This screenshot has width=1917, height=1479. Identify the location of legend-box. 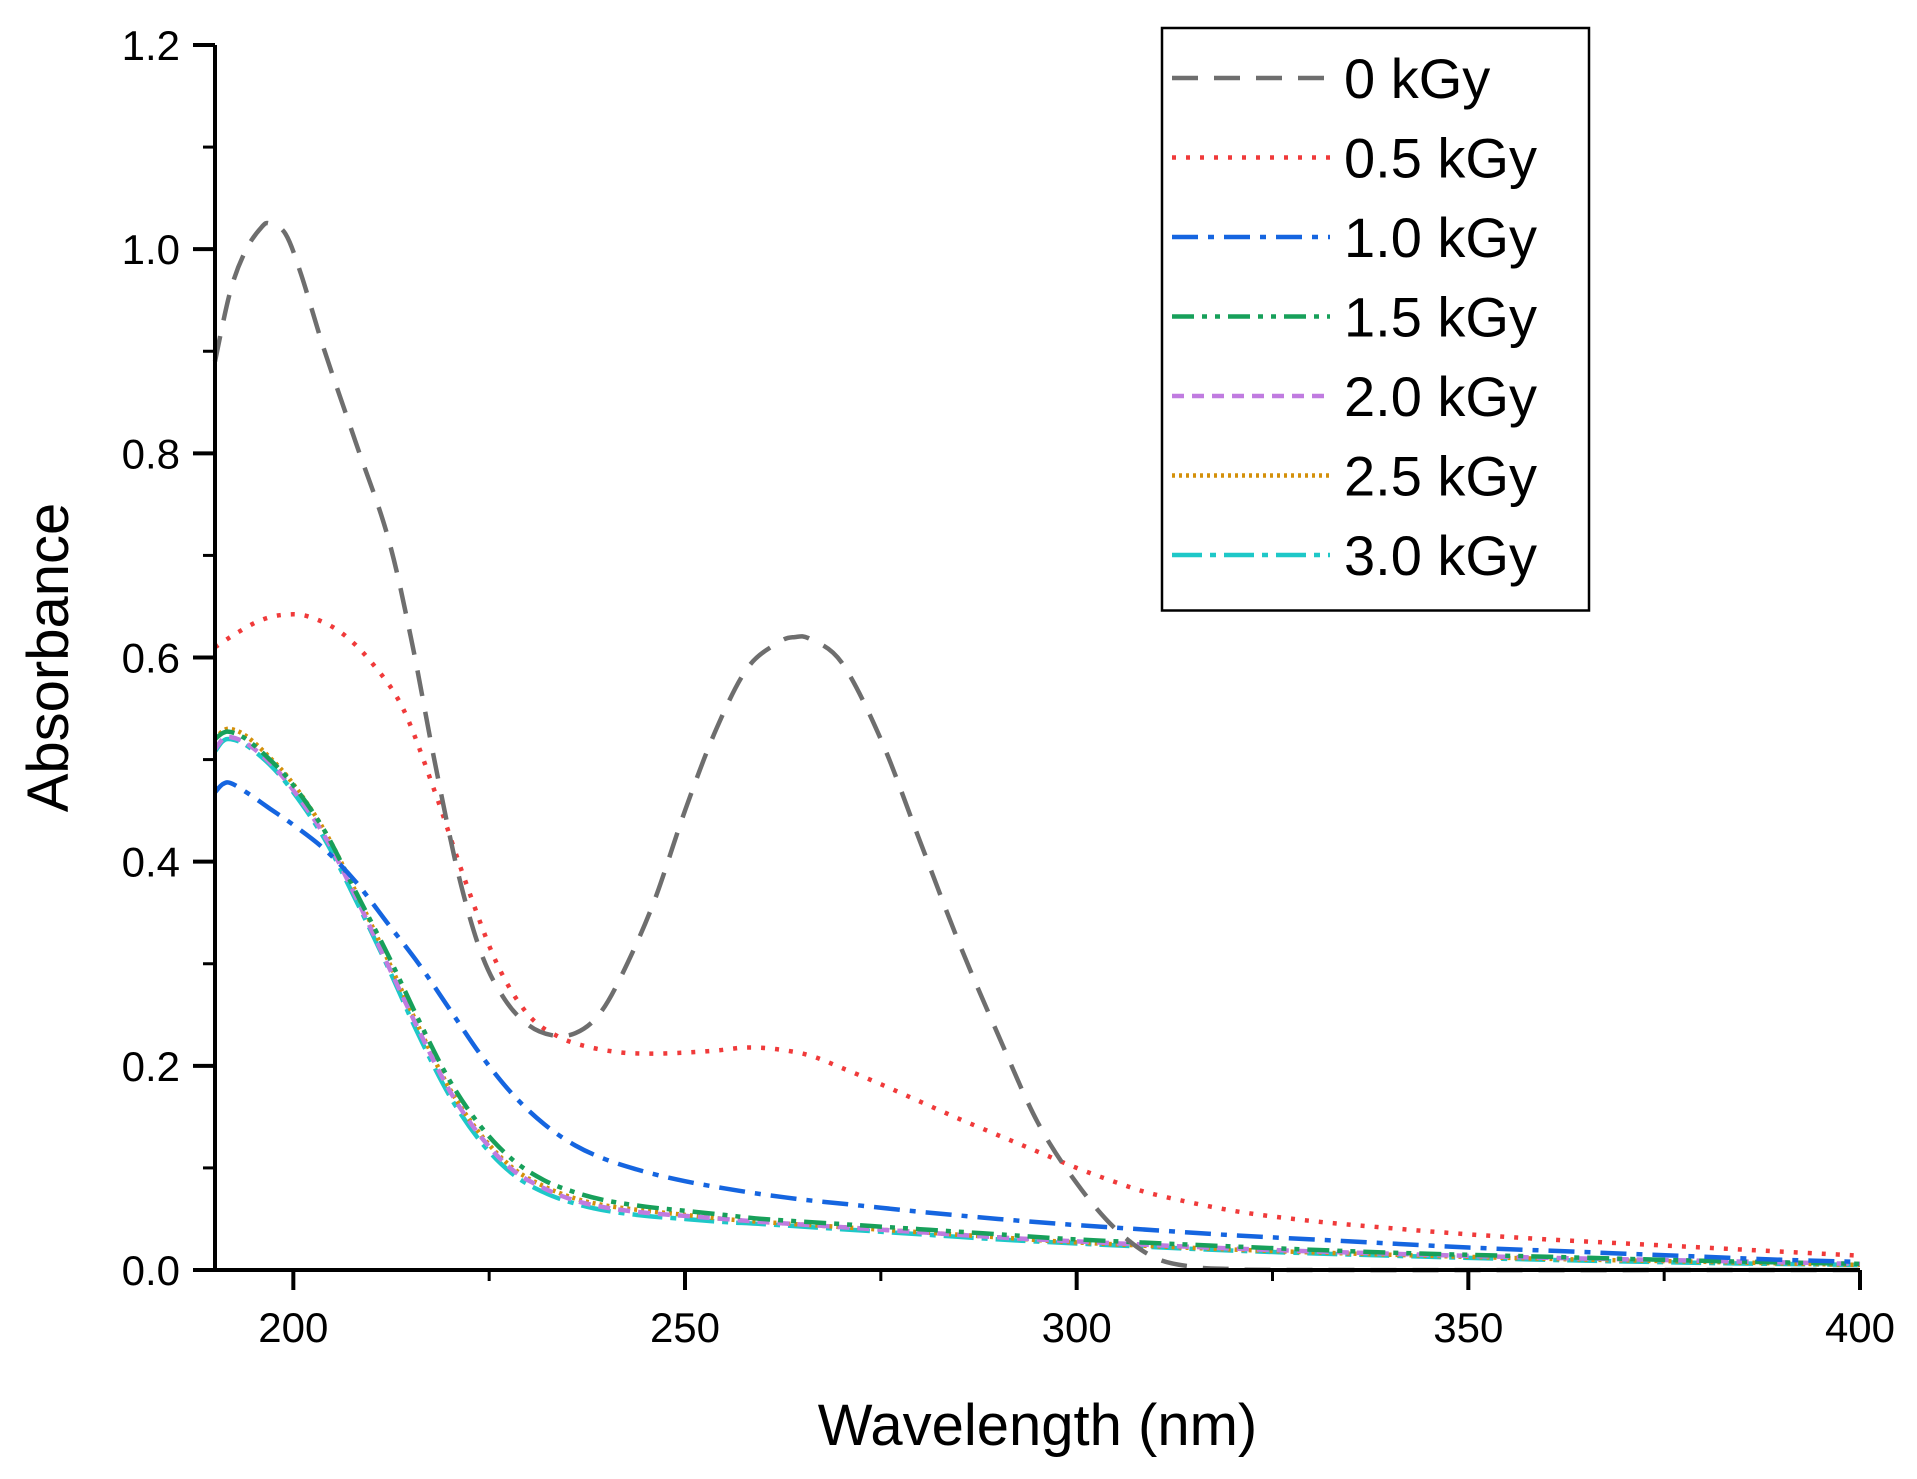
(1375, 319).